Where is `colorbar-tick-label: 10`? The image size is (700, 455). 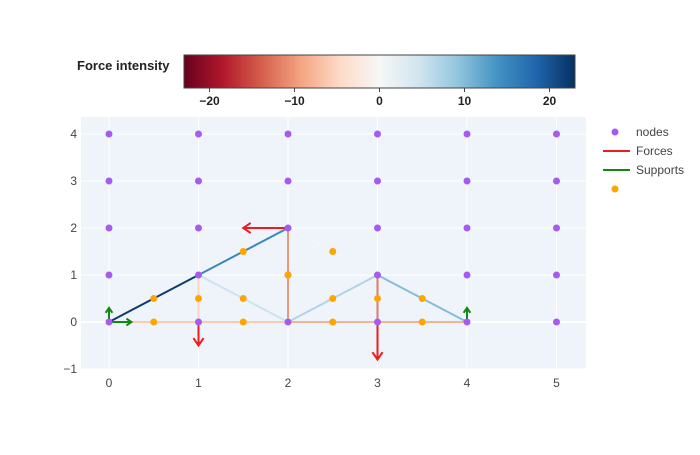 colorbar-tick-label: 10 is located at coordinates (465, 101).